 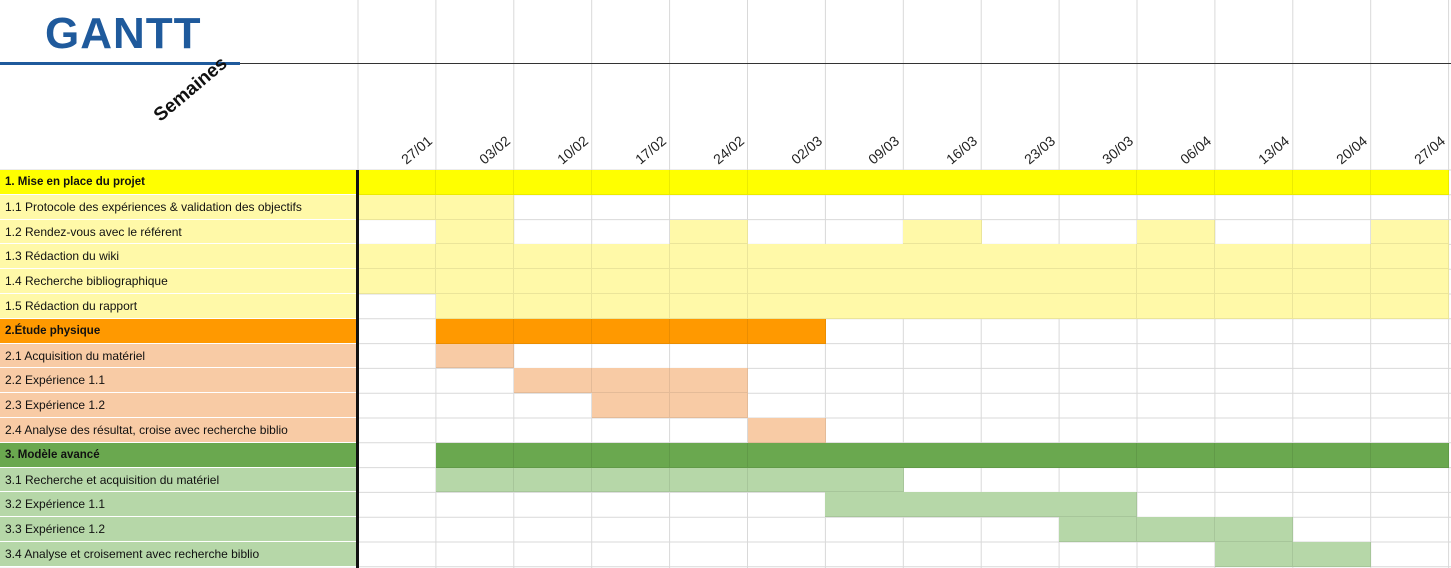 What do you see at coordinates (178, 505) in the screenshot?
I see `task-label: 3.2 Expérience 1.1` at bounding box center [178, 505].